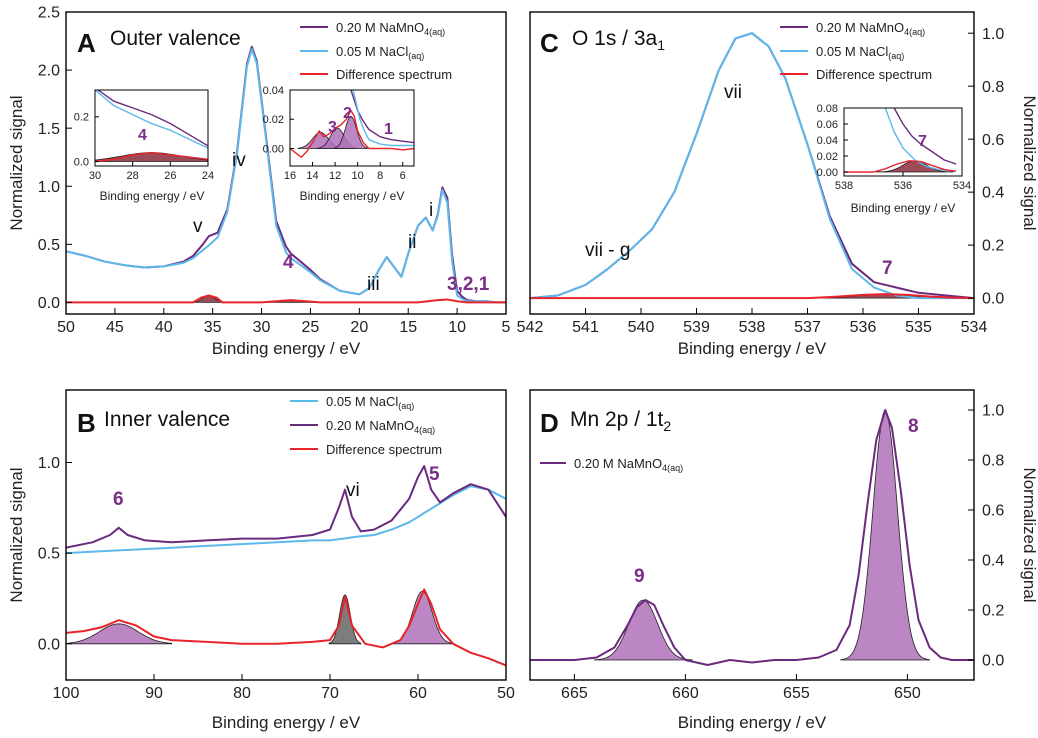  What do you see at coordinates (286, 627) in the screenshot?
I see `panel-b-line-red` at bounding box center [286, 627].